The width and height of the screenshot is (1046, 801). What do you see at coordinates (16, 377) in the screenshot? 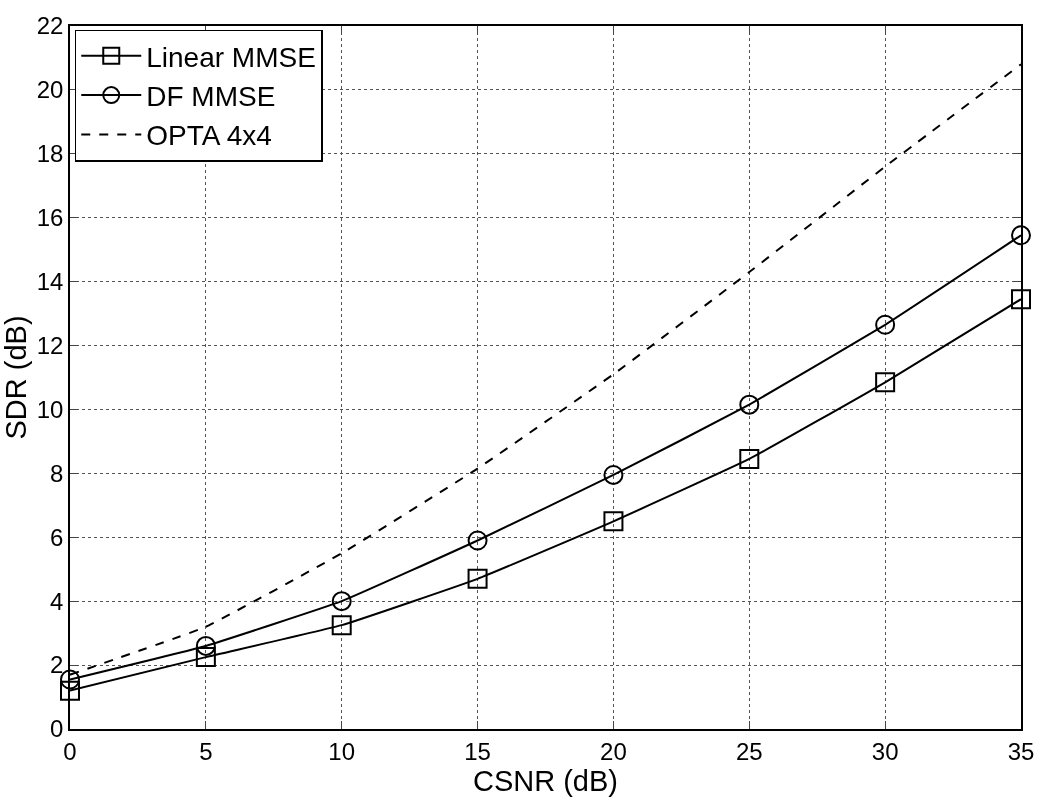
I see `y-axis-title: SDR (dB)` at bounding box center [16, 377].